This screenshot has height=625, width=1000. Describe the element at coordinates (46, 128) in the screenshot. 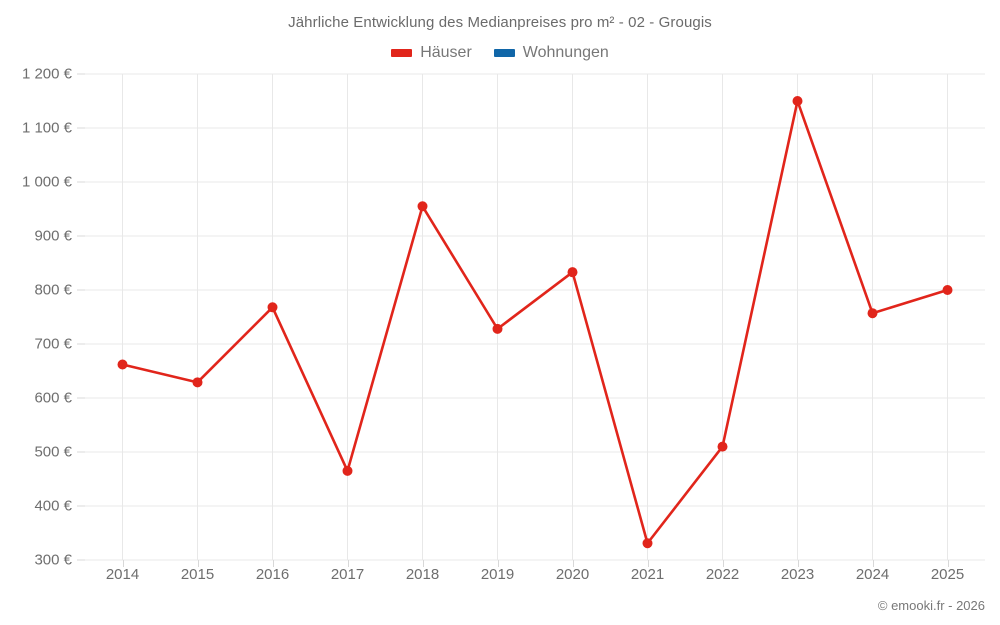

I see `y-tick-label: 1 100 €` at that location.